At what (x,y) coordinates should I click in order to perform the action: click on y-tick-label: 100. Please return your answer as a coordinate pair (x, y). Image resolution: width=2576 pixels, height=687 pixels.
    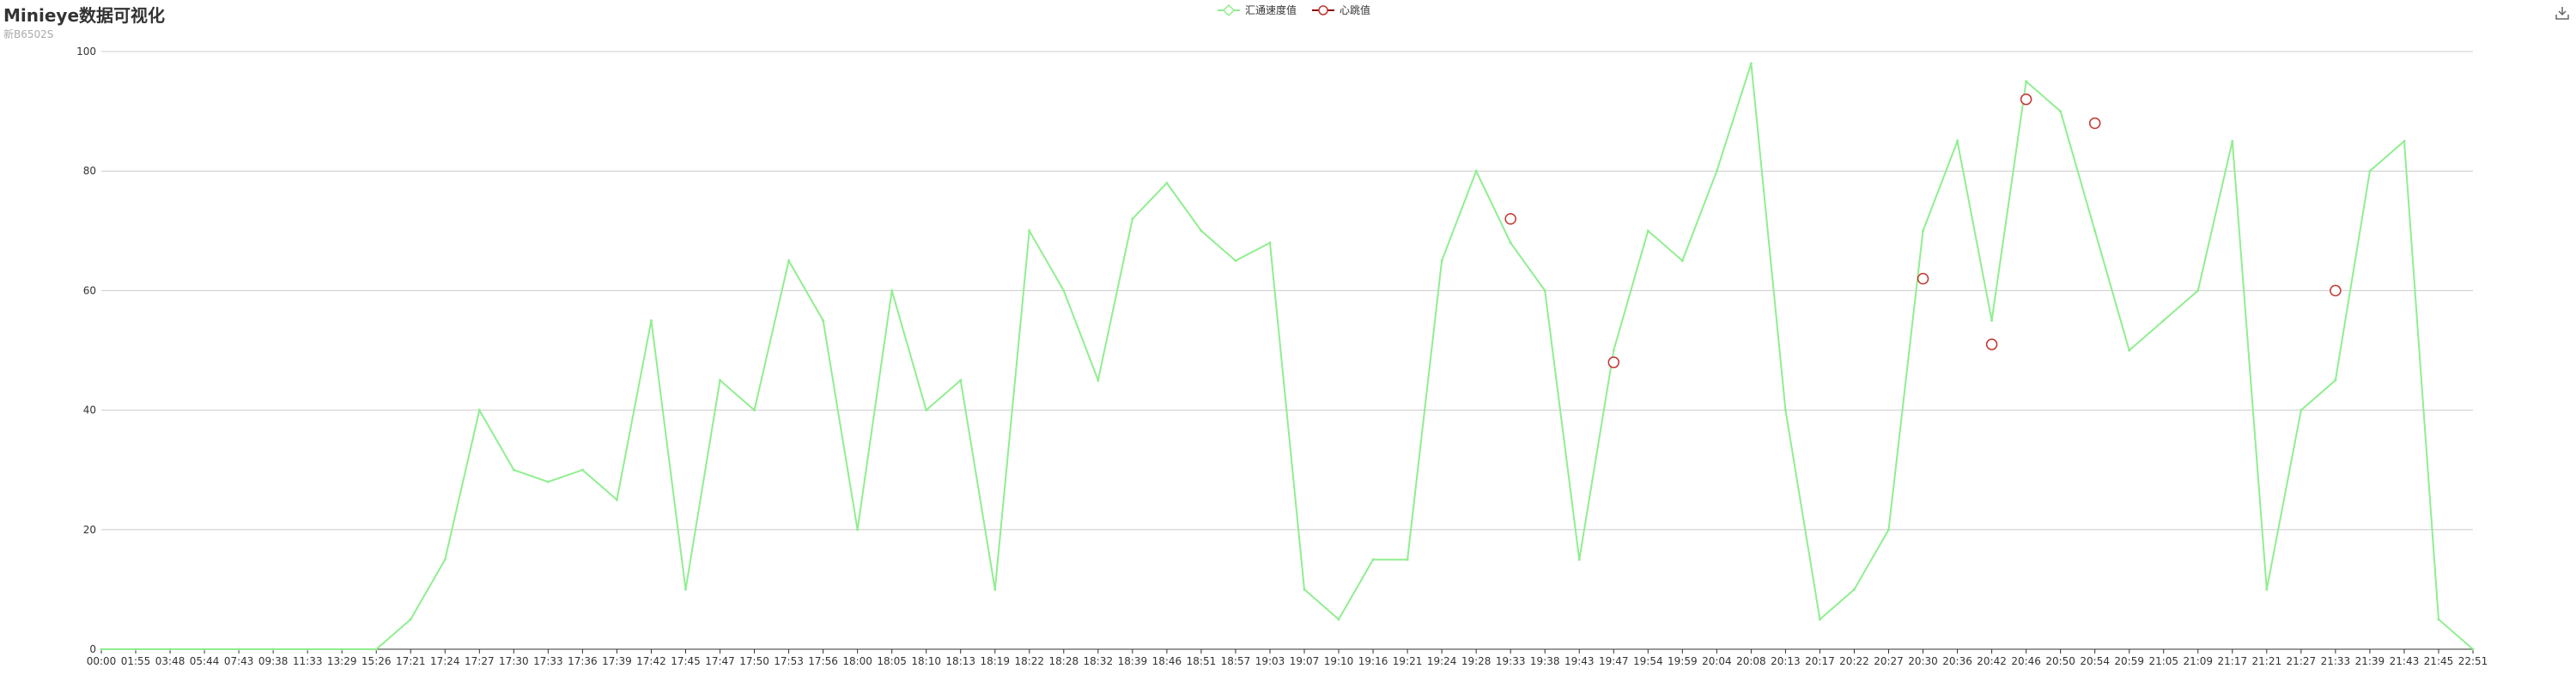
    Looking at the image, I should click on (86, 52).